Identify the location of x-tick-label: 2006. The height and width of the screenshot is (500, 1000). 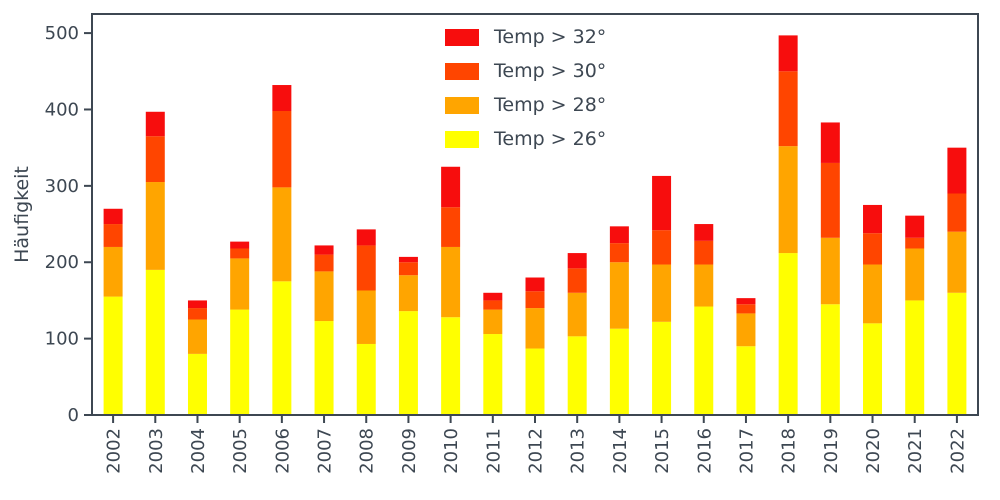
(282, 451).